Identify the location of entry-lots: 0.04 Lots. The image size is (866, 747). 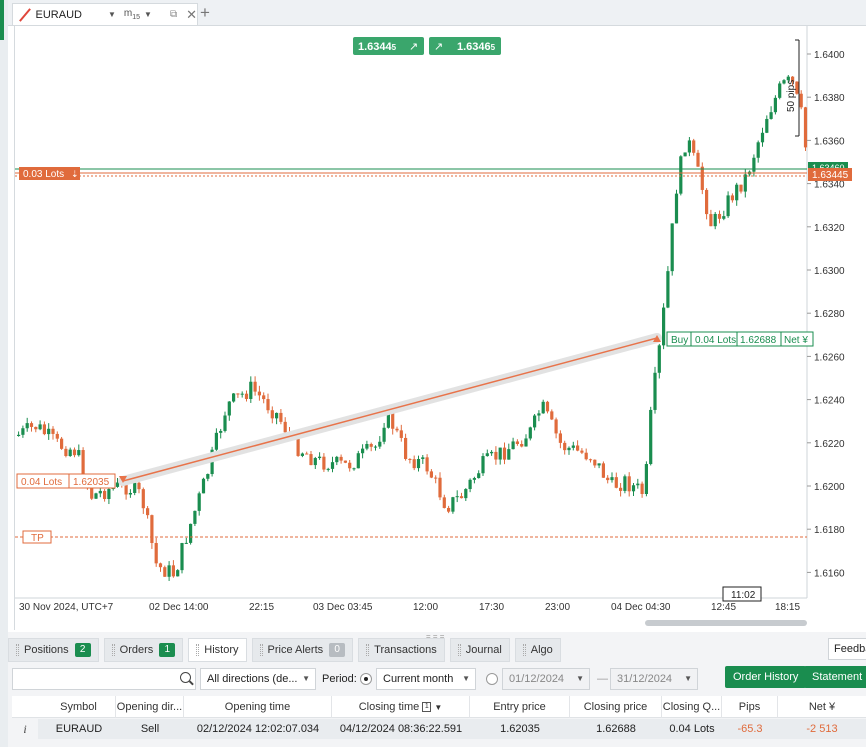
(41, 482).